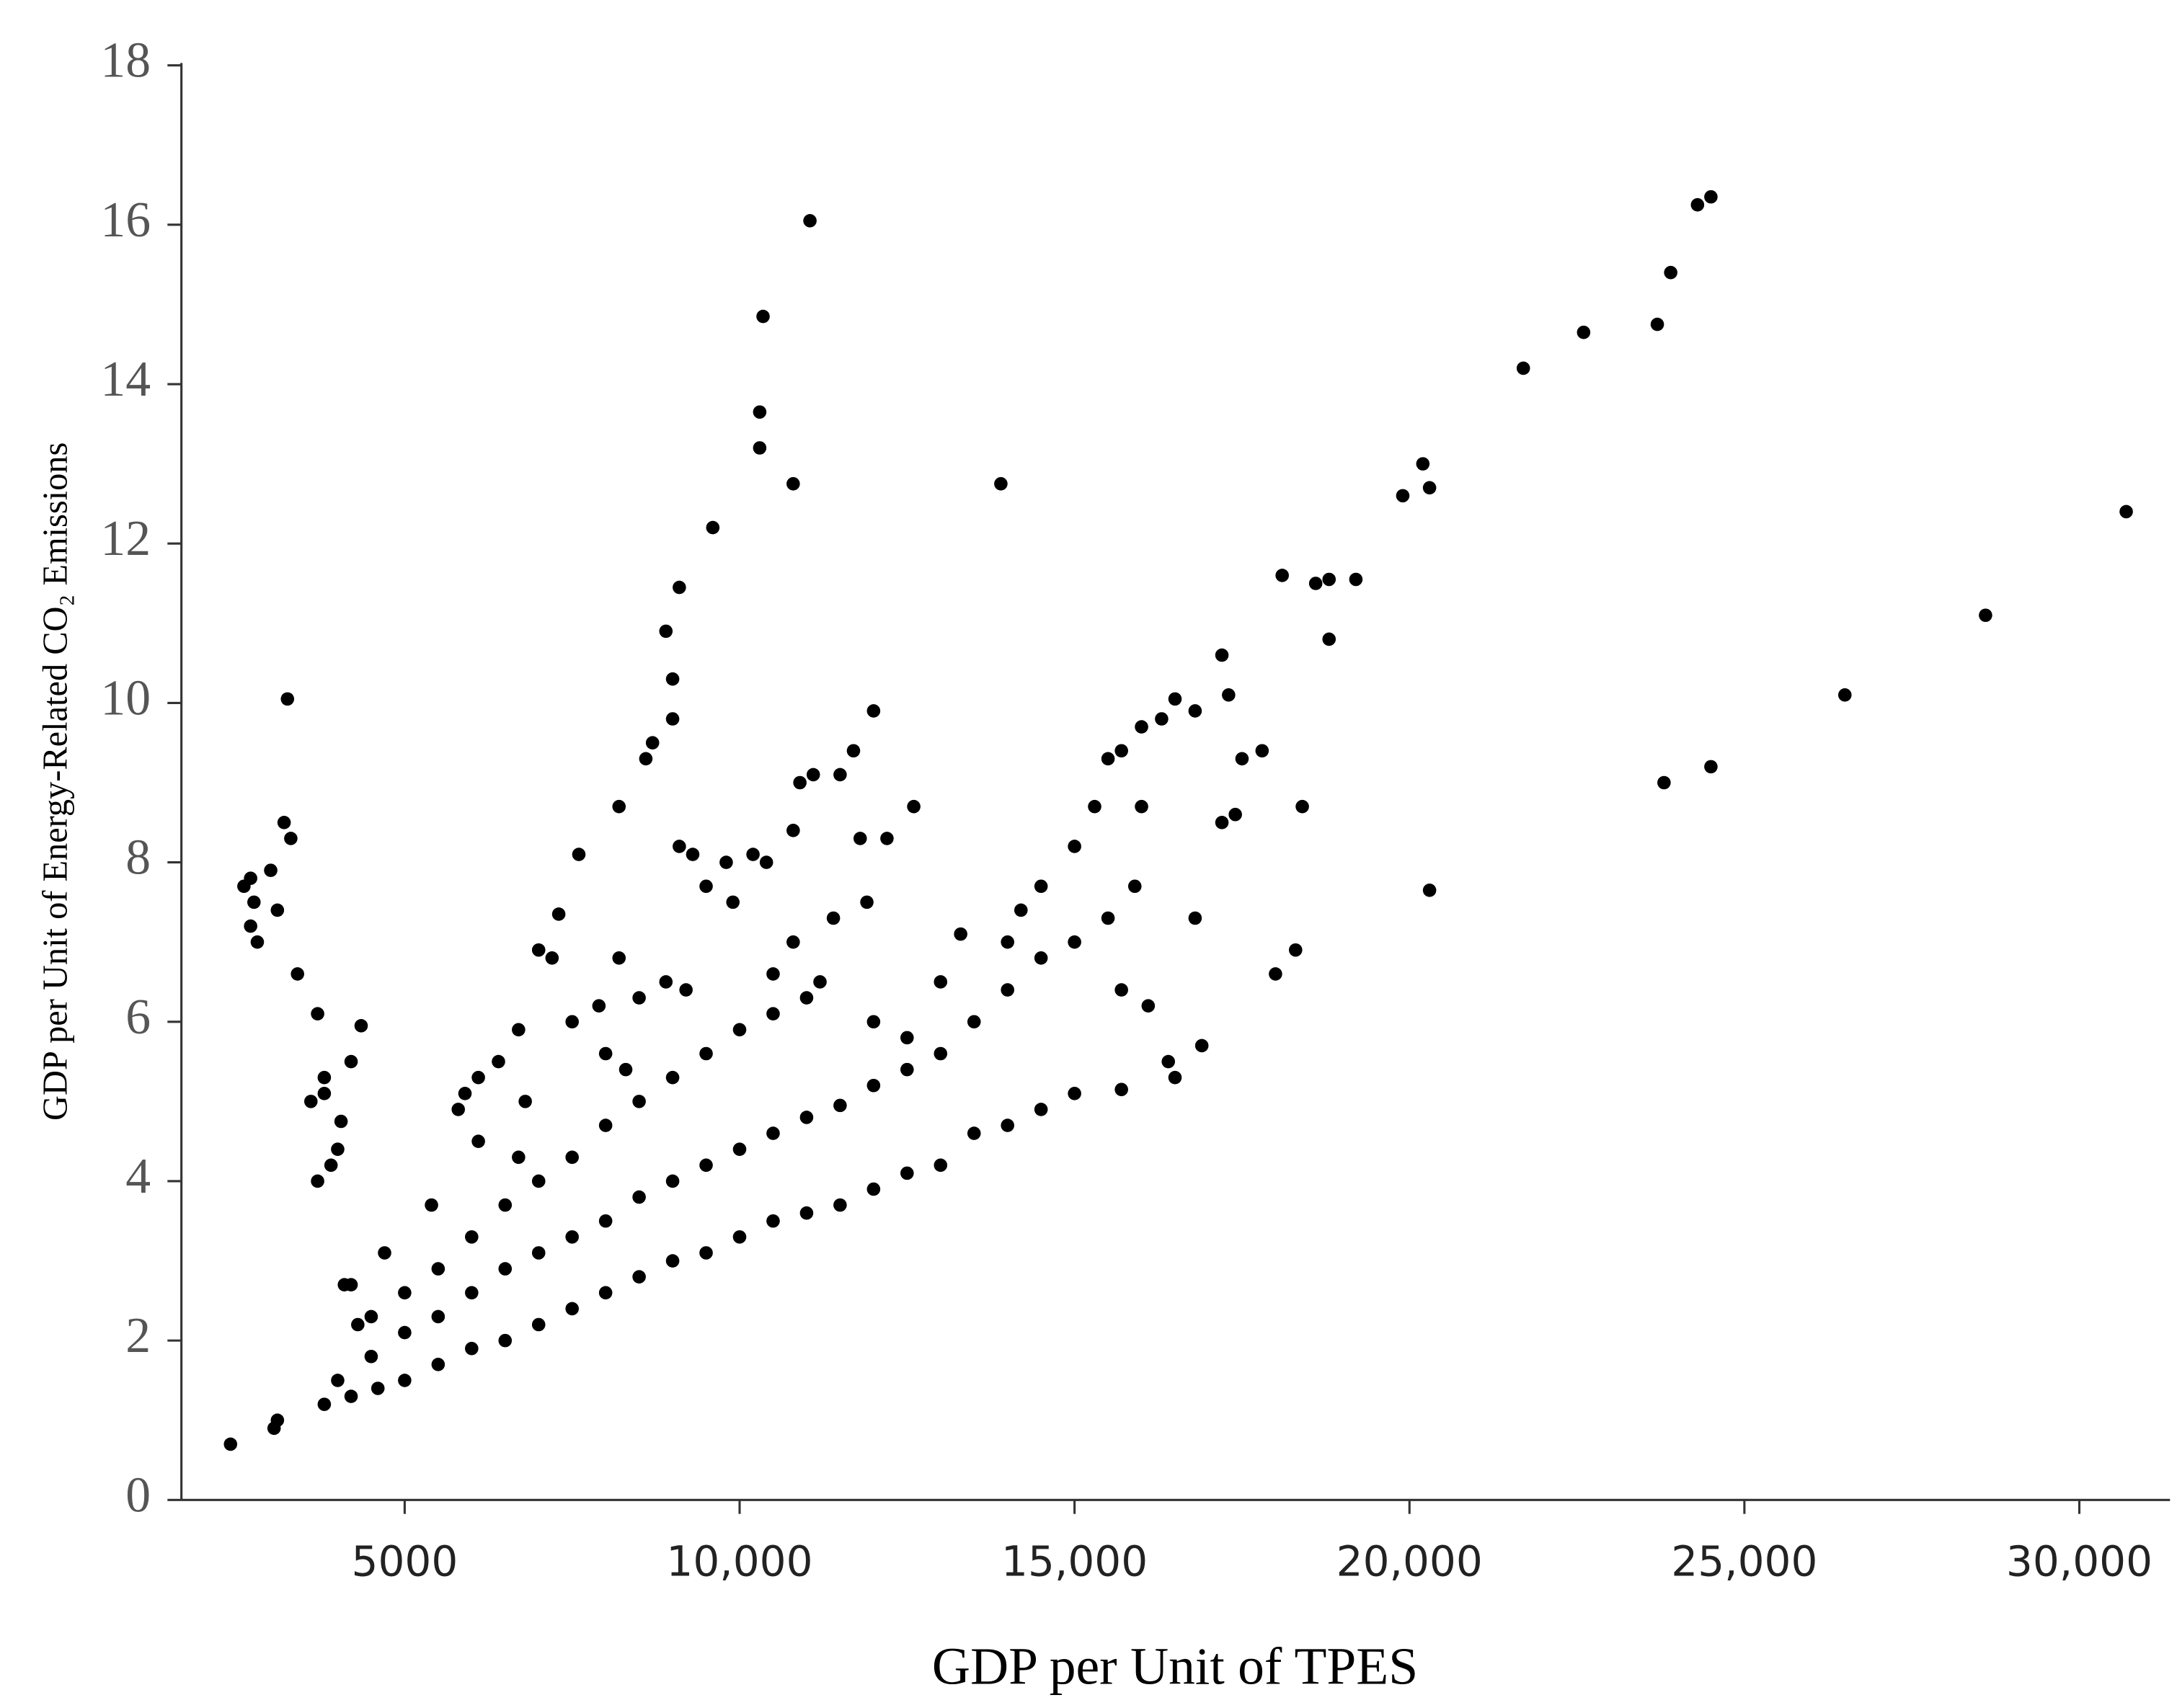  What do you see at coordinates (138, 1176) in the screenshot?
I see `y-tick-label: 4` at bounding box center [138, 1176].